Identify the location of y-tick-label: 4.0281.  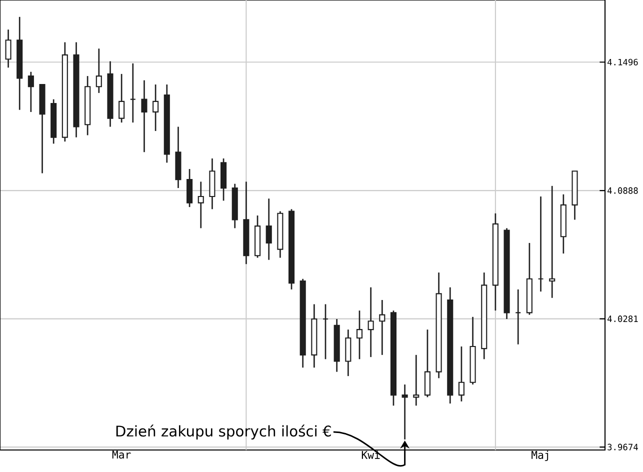
(622, 319).